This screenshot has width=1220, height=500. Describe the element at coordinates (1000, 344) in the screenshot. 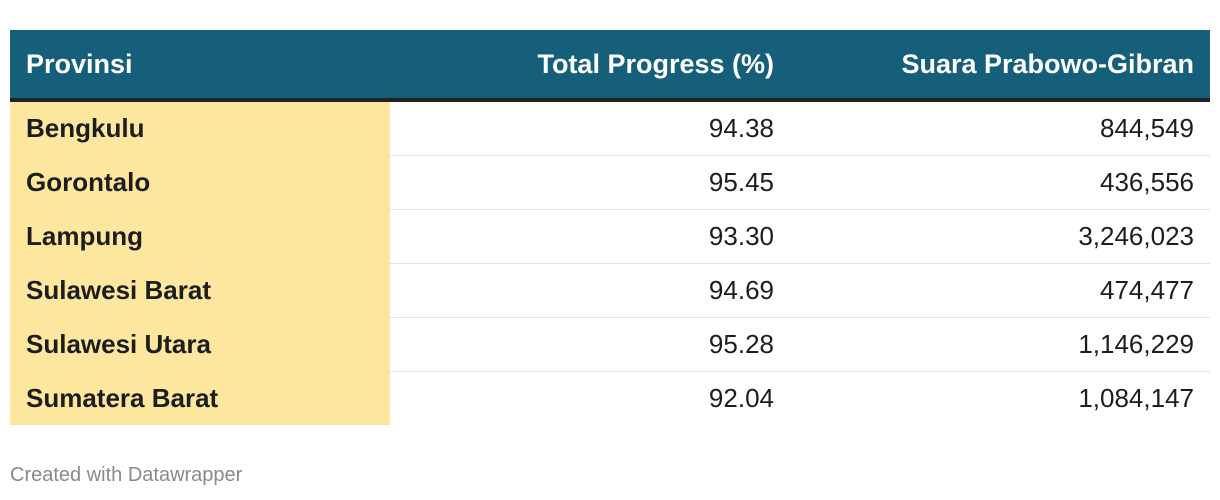

I see `cell-suara: 1,146,229` at that location.